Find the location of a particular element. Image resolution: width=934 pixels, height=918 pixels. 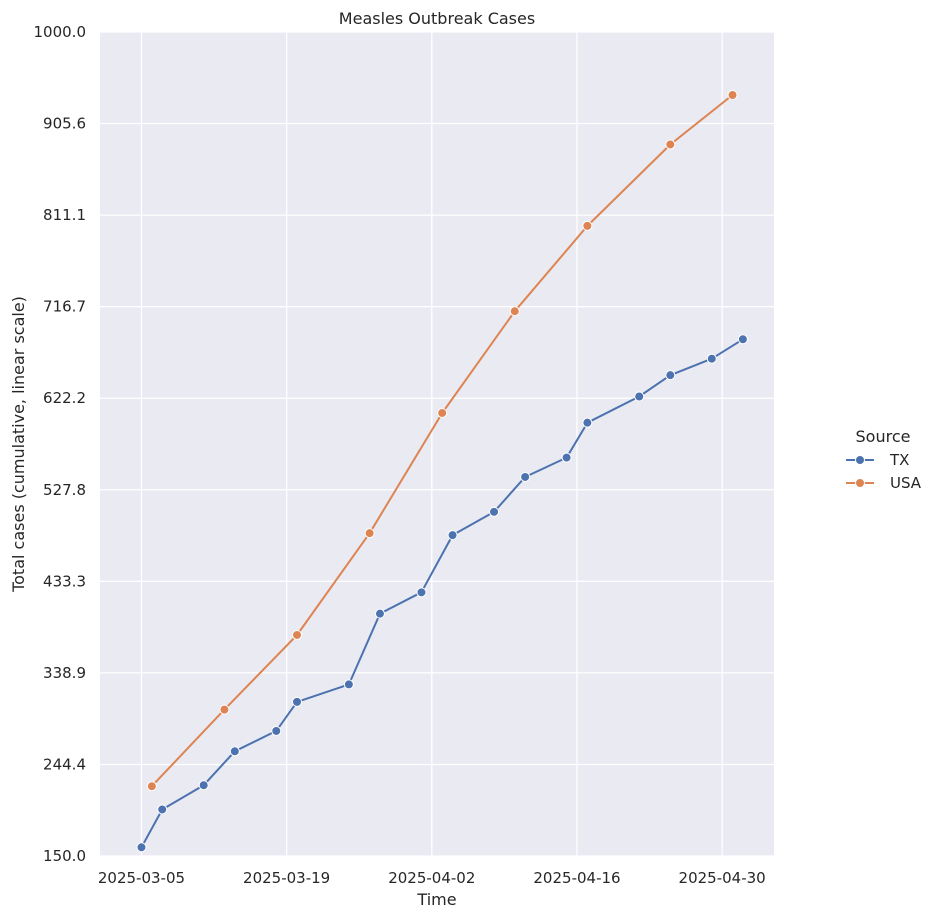

y-tick-label: 716.7 is located at coordinates (64, 307).